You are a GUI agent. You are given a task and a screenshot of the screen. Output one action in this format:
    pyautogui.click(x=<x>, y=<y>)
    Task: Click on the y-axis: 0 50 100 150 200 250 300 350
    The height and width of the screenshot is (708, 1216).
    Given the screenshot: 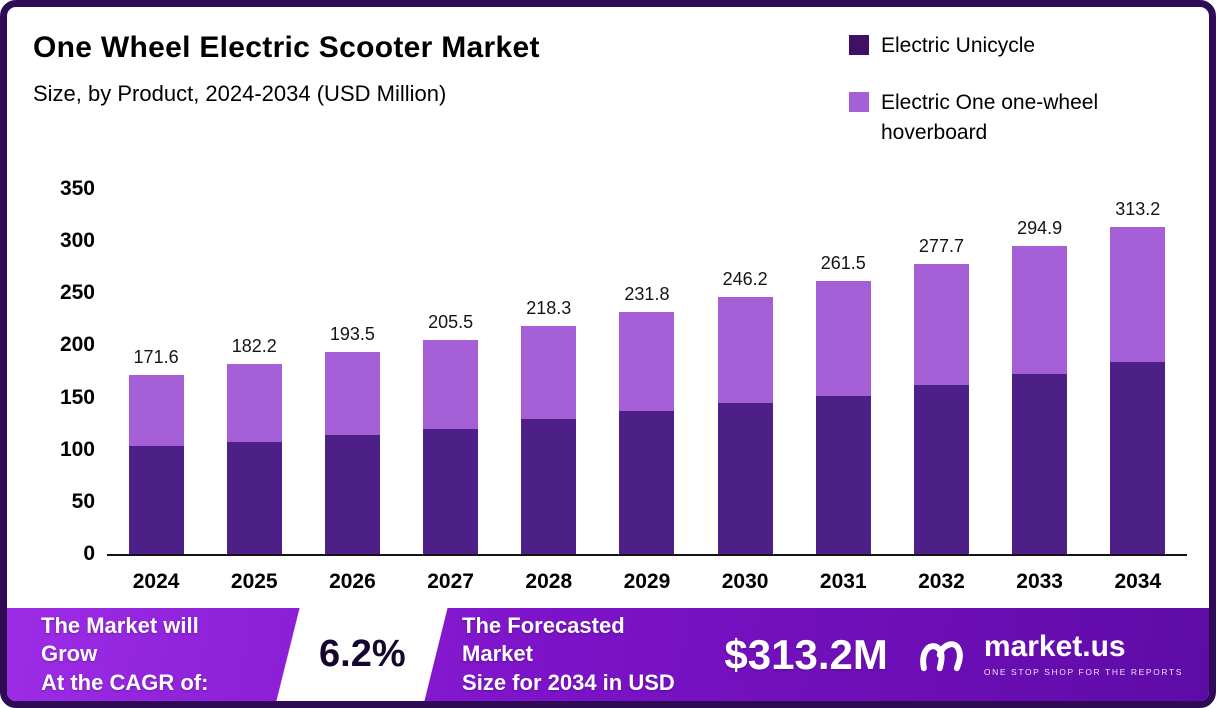 What is the action you would take?
    pyautogui.click(x=61, y=371)
    